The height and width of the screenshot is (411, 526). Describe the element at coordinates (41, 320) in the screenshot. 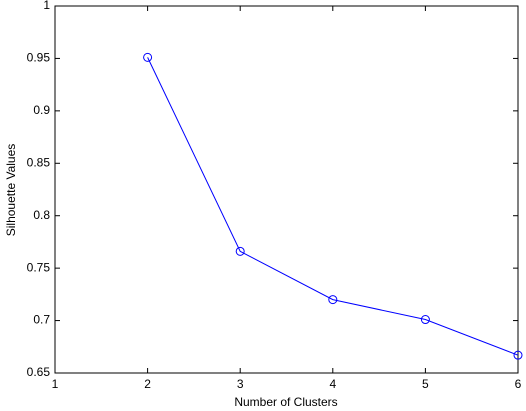

I see `y-tick-label: 0.7` at that location.